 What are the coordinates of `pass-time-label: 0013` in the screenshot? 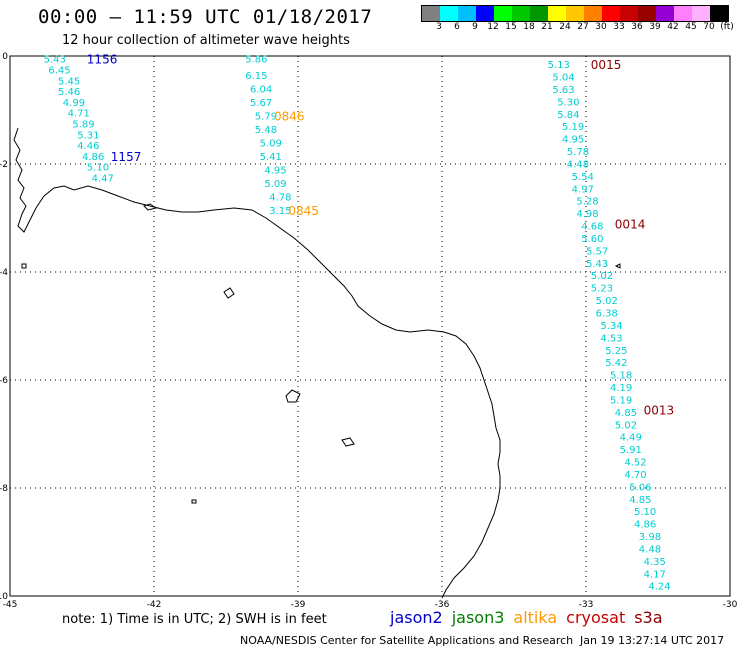 It's located at (659, 411).